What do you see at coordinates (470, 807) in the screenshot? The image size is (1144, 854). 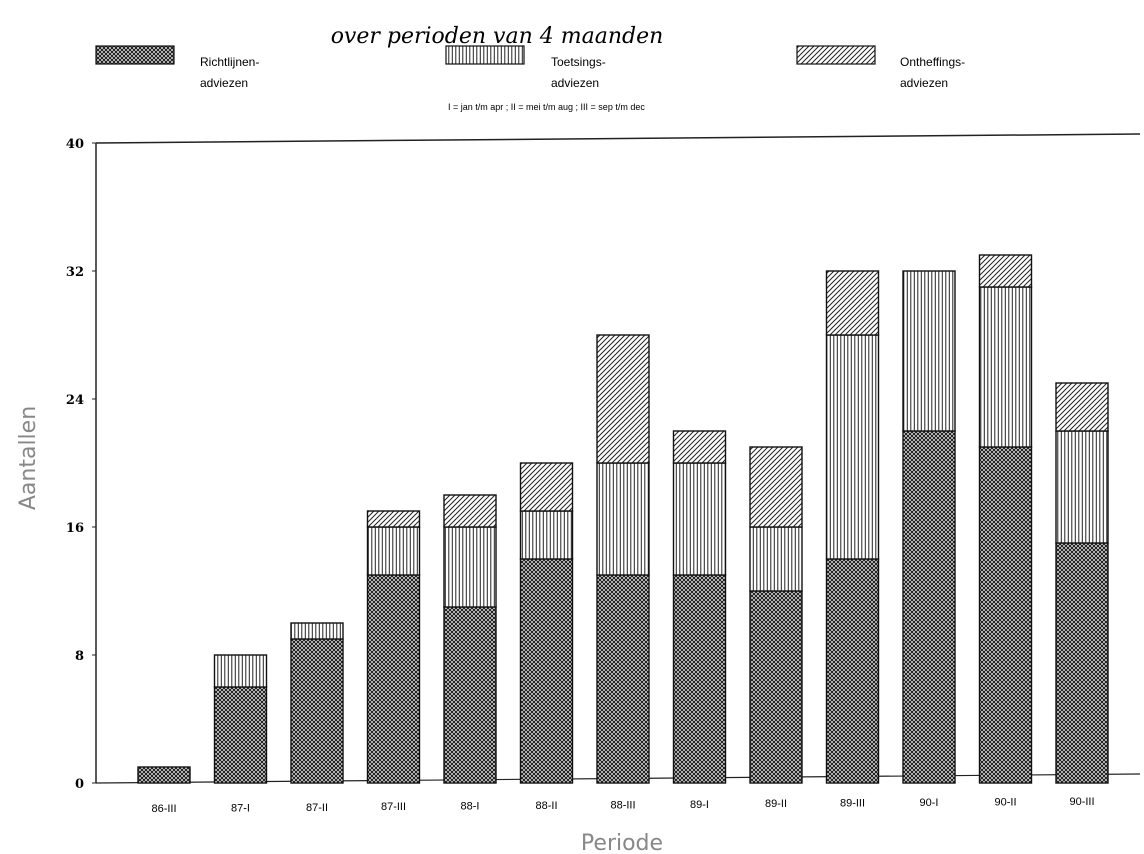 I see `x-tick-label: 88-I` at bounding box center [470, 807].